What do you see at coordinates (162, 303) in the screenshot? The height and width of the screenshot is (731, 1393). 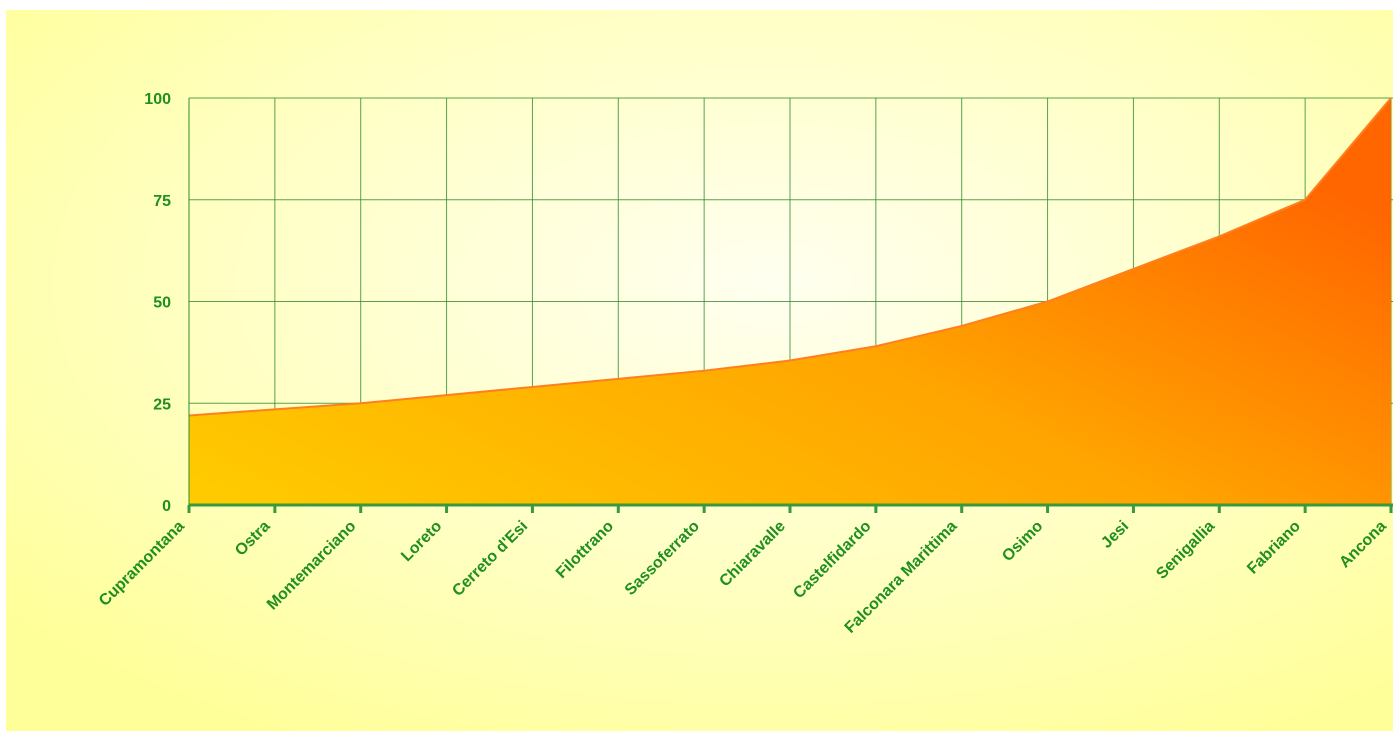 I see `y-tick-label-50: 50` at bounding box center [162, 303].